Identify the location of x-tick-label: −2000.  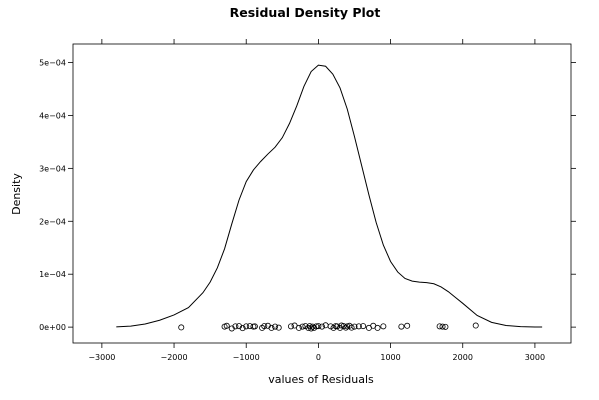
(174, 357).